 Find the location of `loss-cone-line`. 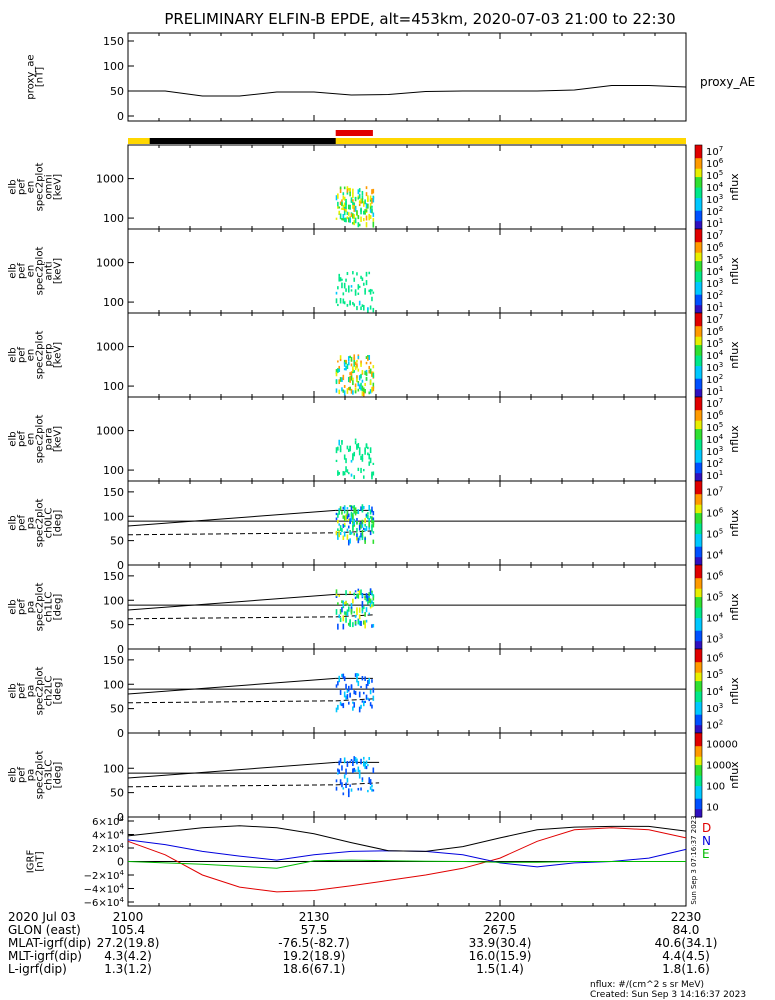

loss-cone-line is located at coordinates (231, 770).